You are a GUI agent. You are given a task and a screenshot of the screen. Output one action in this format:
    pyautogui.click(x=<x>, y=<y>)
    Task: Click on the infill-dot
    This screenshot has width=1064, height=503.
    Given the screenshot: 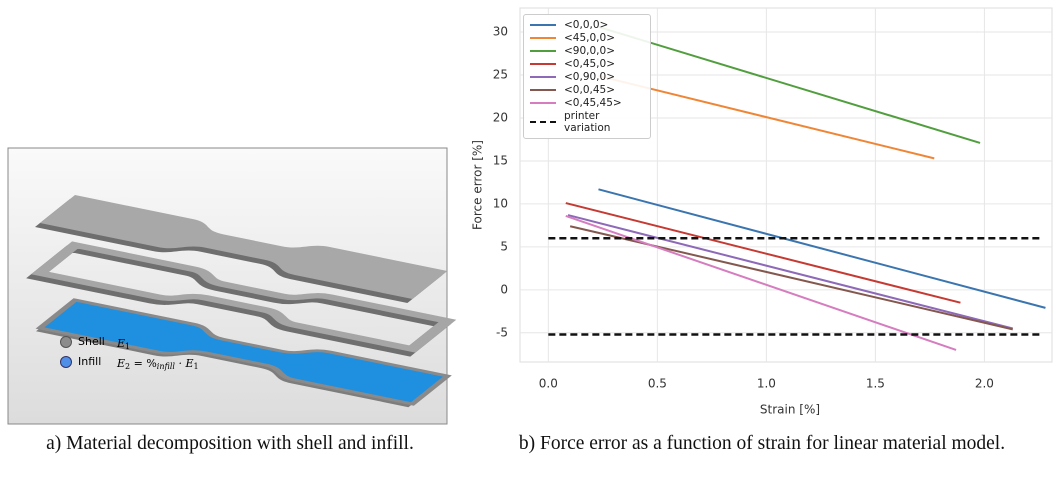 What is the action you would take?
    pyautogui.click(x=66, y=362)
    